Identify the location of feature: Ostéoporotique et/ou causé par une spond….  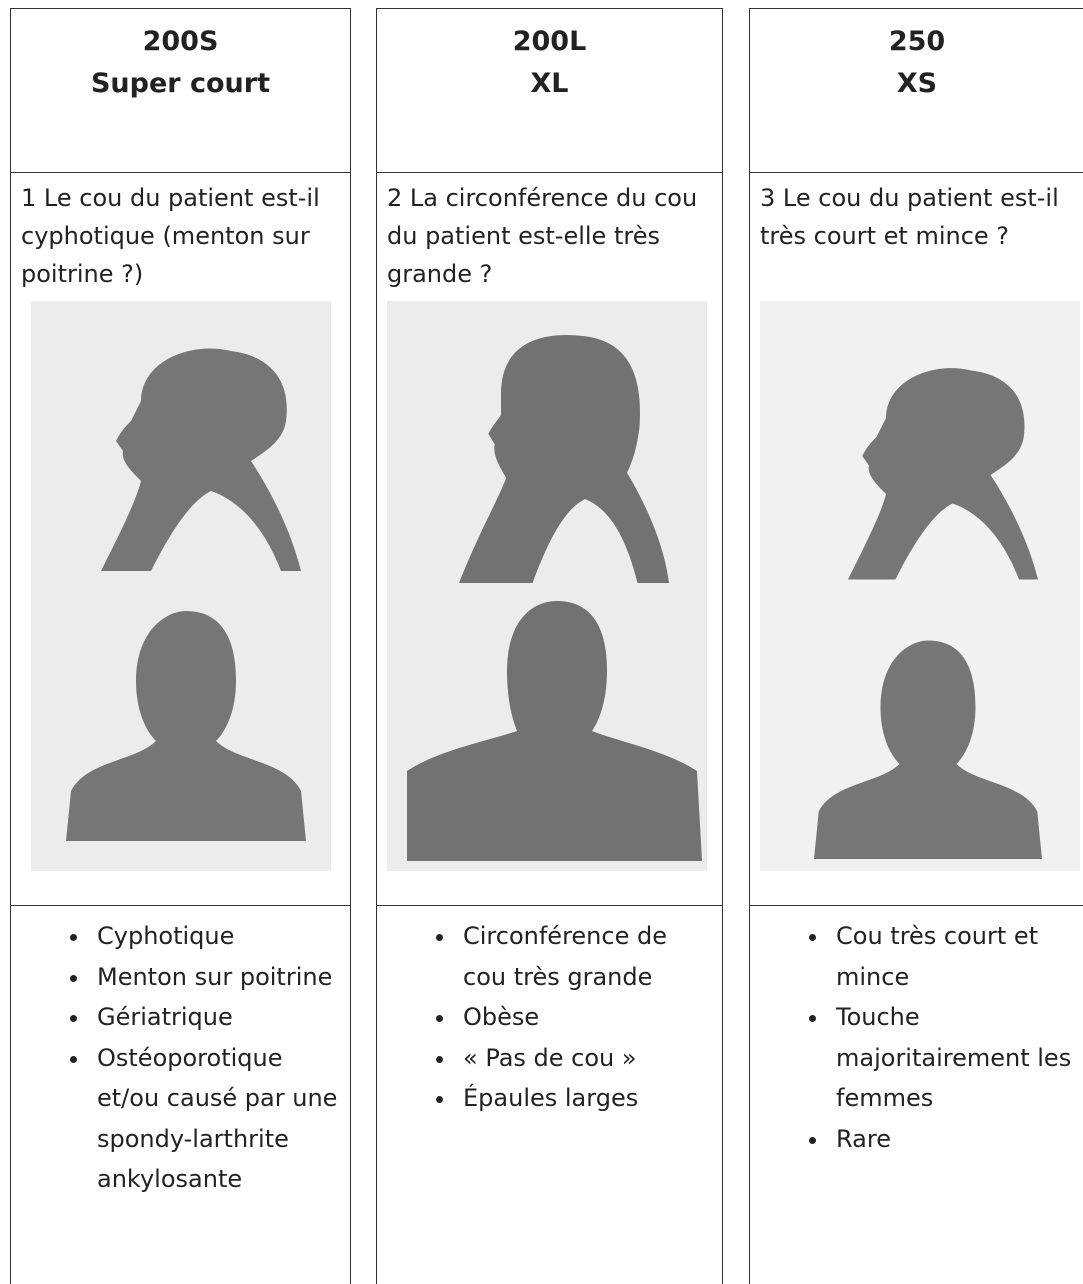
(216, 1119).